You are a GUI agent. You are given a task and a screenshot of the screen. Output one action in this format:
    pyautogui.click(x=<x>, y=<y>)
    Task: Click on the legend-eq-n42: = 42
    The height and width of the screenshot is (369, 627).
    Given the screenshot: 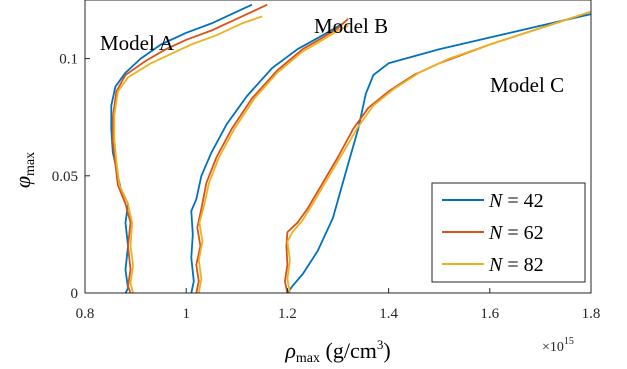 What is the action you would take?
    pyautogui.click(x=522, y=201)
    